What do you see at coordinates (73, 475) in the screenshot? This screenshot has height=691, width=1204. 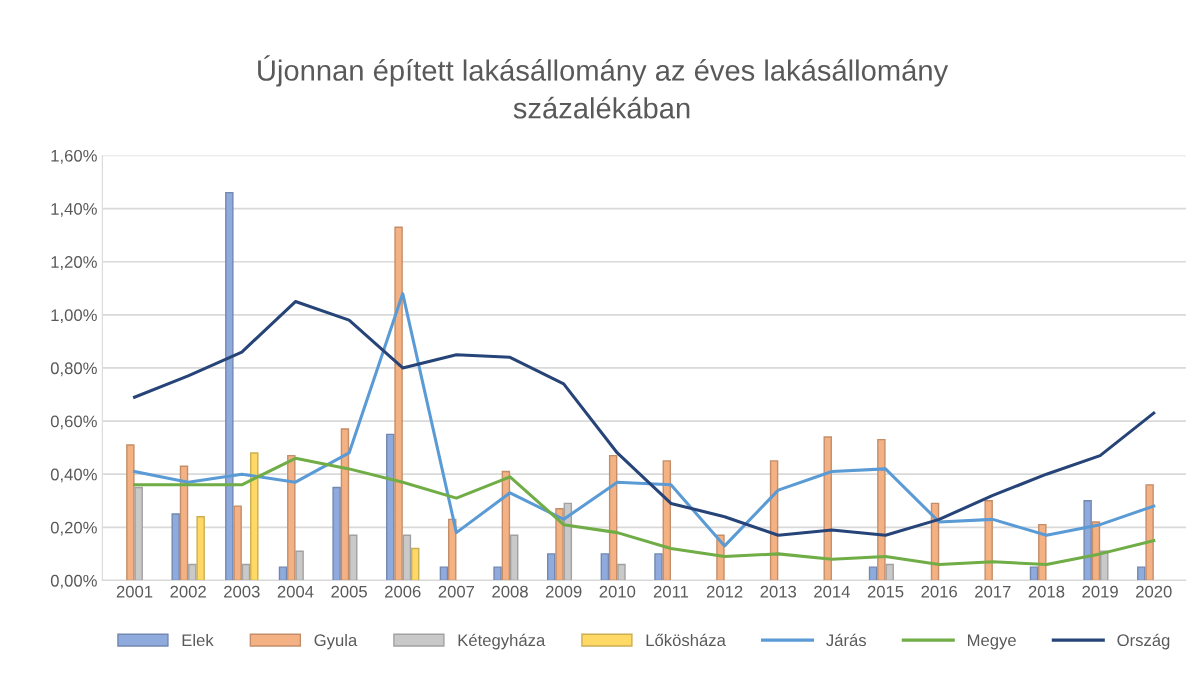 I see `y-tick-label: 0,40%` at bounding box center [73, 475].